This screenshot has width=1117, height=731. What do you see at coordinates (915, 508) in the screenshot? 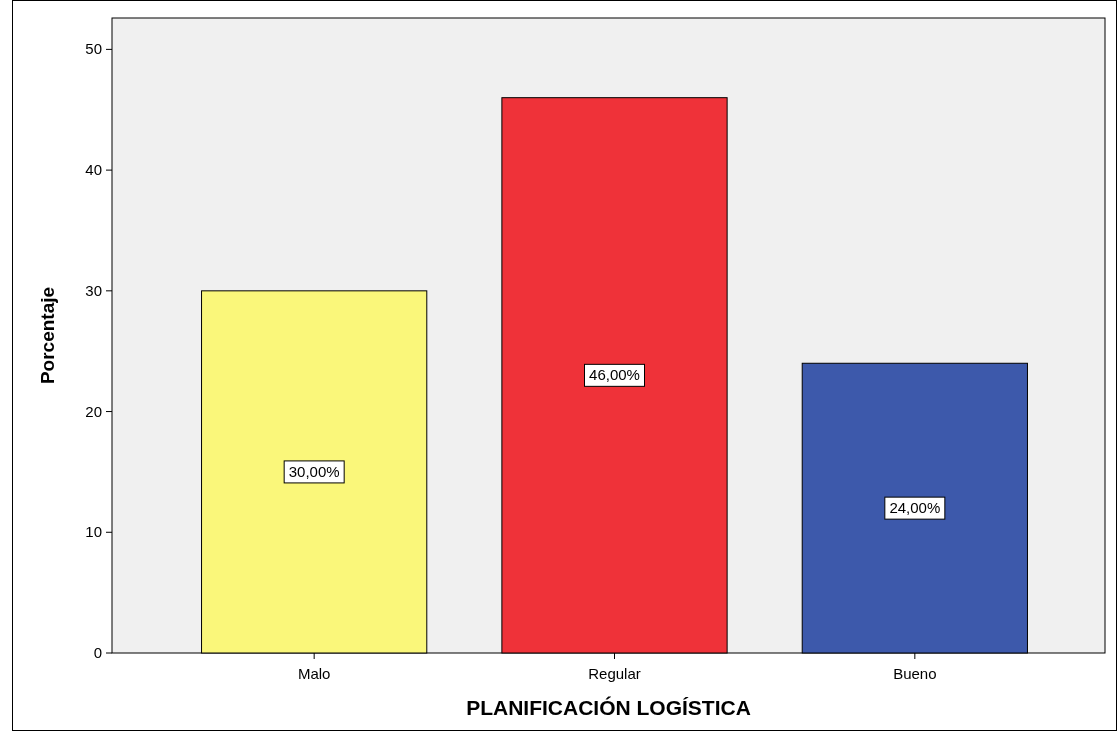
I see `data-label: 24,00%` at bounding box center [915, 508].